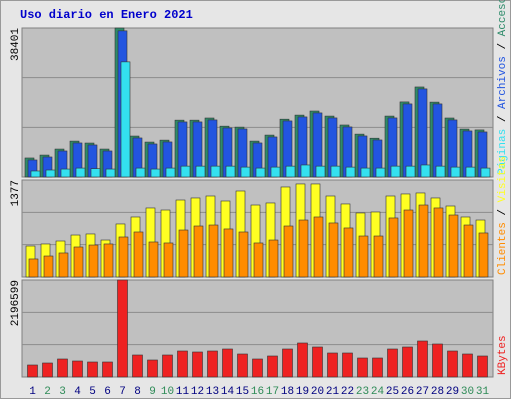 The image size is (512, 400). I want to click on x-tick-label: 14, so click(228, 392).